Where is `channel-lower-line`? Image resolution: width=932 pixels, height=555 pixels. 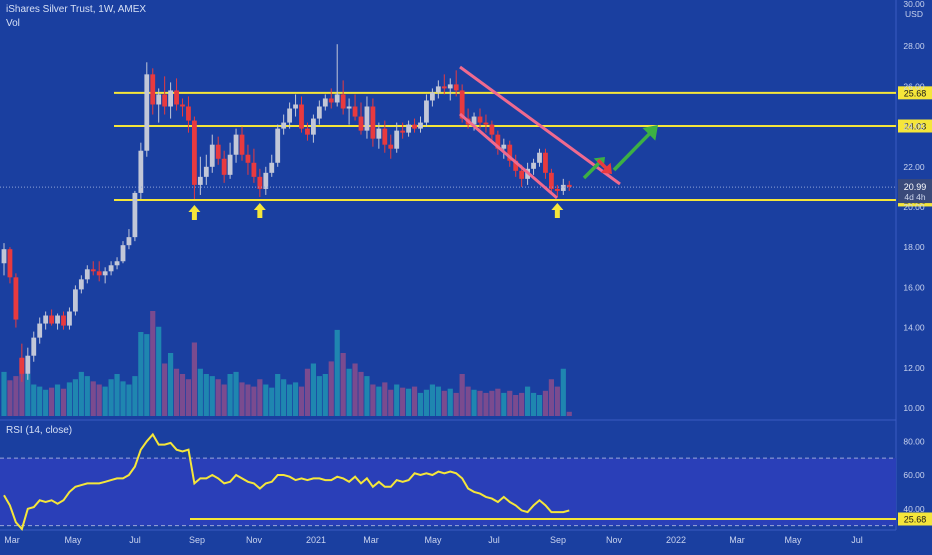
channel-lower-line is located at coordinates (508, 156).